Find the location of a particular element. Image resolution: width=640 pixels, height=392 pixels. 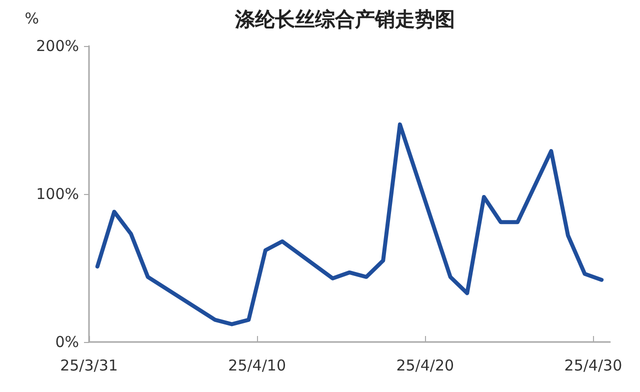

y-tick-label: 200% is located at coordinates (57, 46).